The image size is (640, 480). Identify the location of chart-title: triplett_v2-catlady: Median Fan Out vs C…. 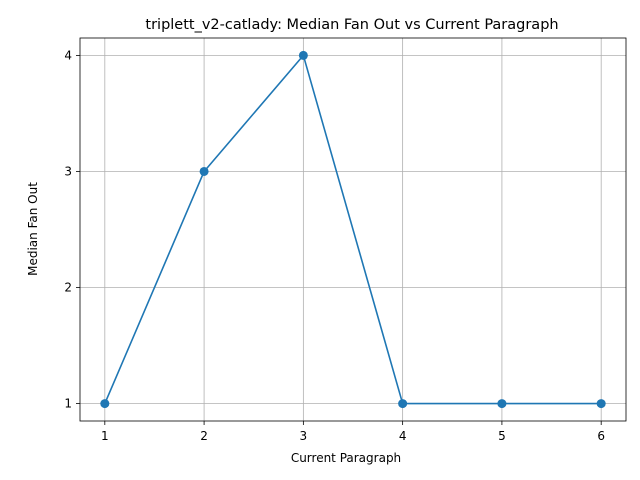
(351, 25).